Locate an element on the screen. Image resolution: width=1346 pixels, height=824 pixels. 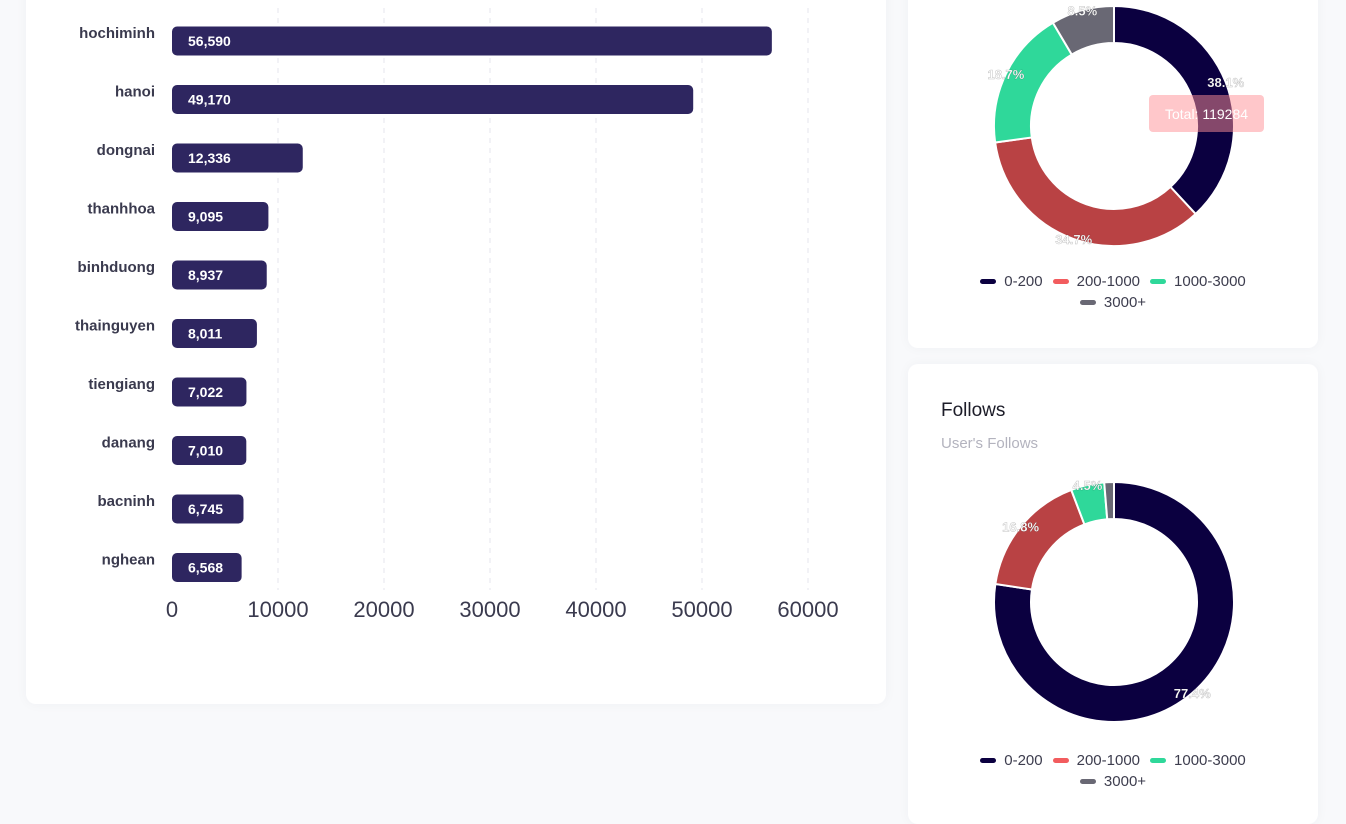
bar-value-label: 8,937 is located at coordinates (205, 275).